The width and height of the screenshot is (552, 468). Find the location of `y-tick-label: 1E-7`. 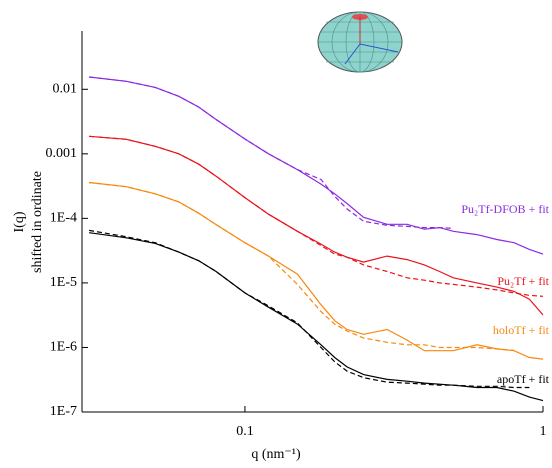

y-tick-label: 1E-7 is located at coordinates (63, 411).